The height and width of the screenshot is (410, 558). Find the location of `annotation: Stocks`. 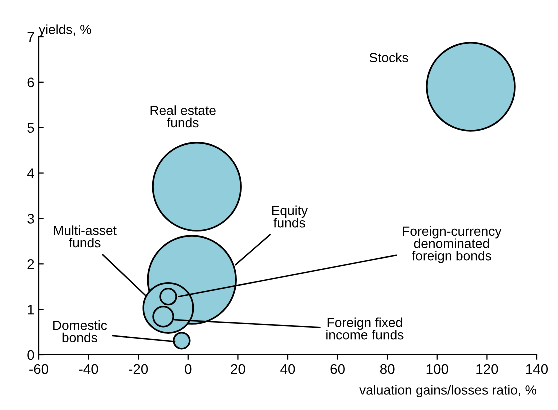

annotation: Stocks is located at coordinates (389, 57).